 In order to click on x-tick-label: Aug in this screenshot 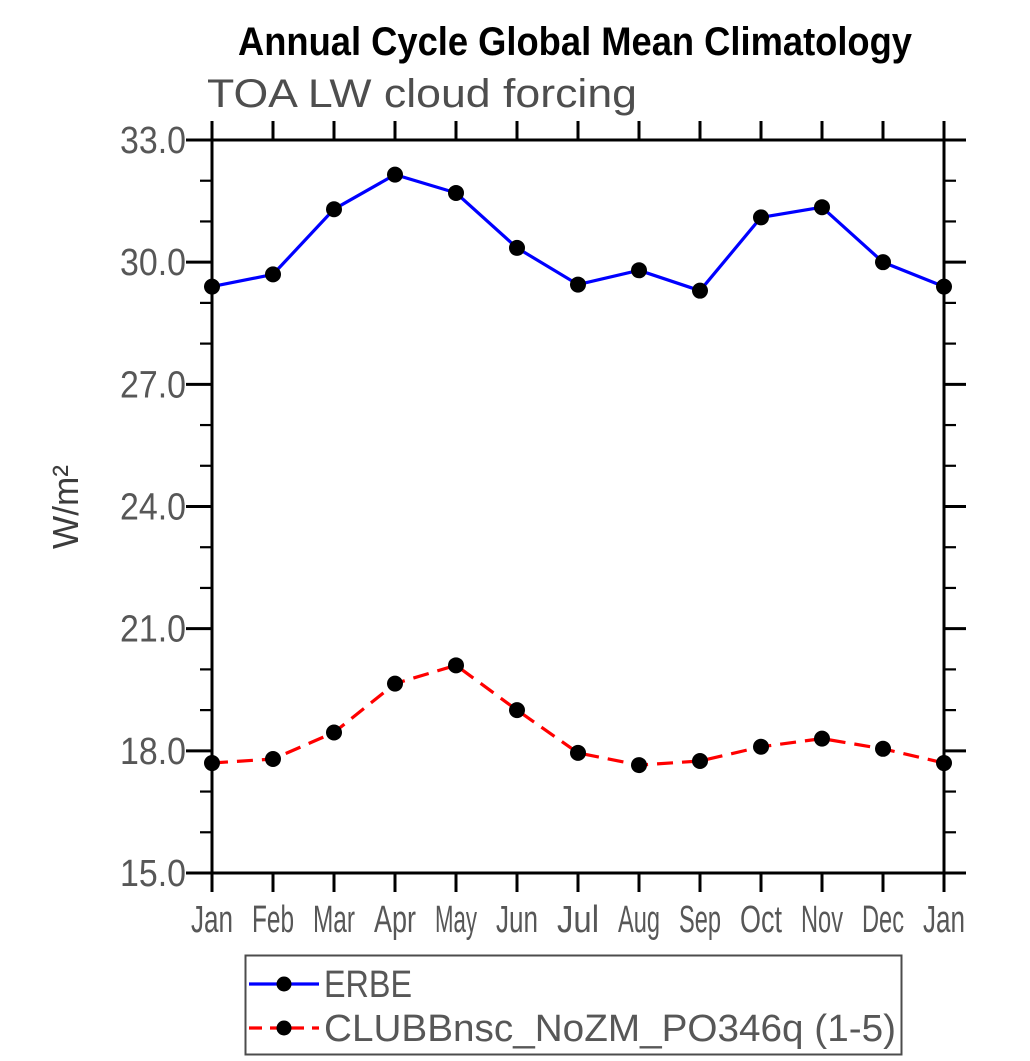, I will do `click(639, 920)`.